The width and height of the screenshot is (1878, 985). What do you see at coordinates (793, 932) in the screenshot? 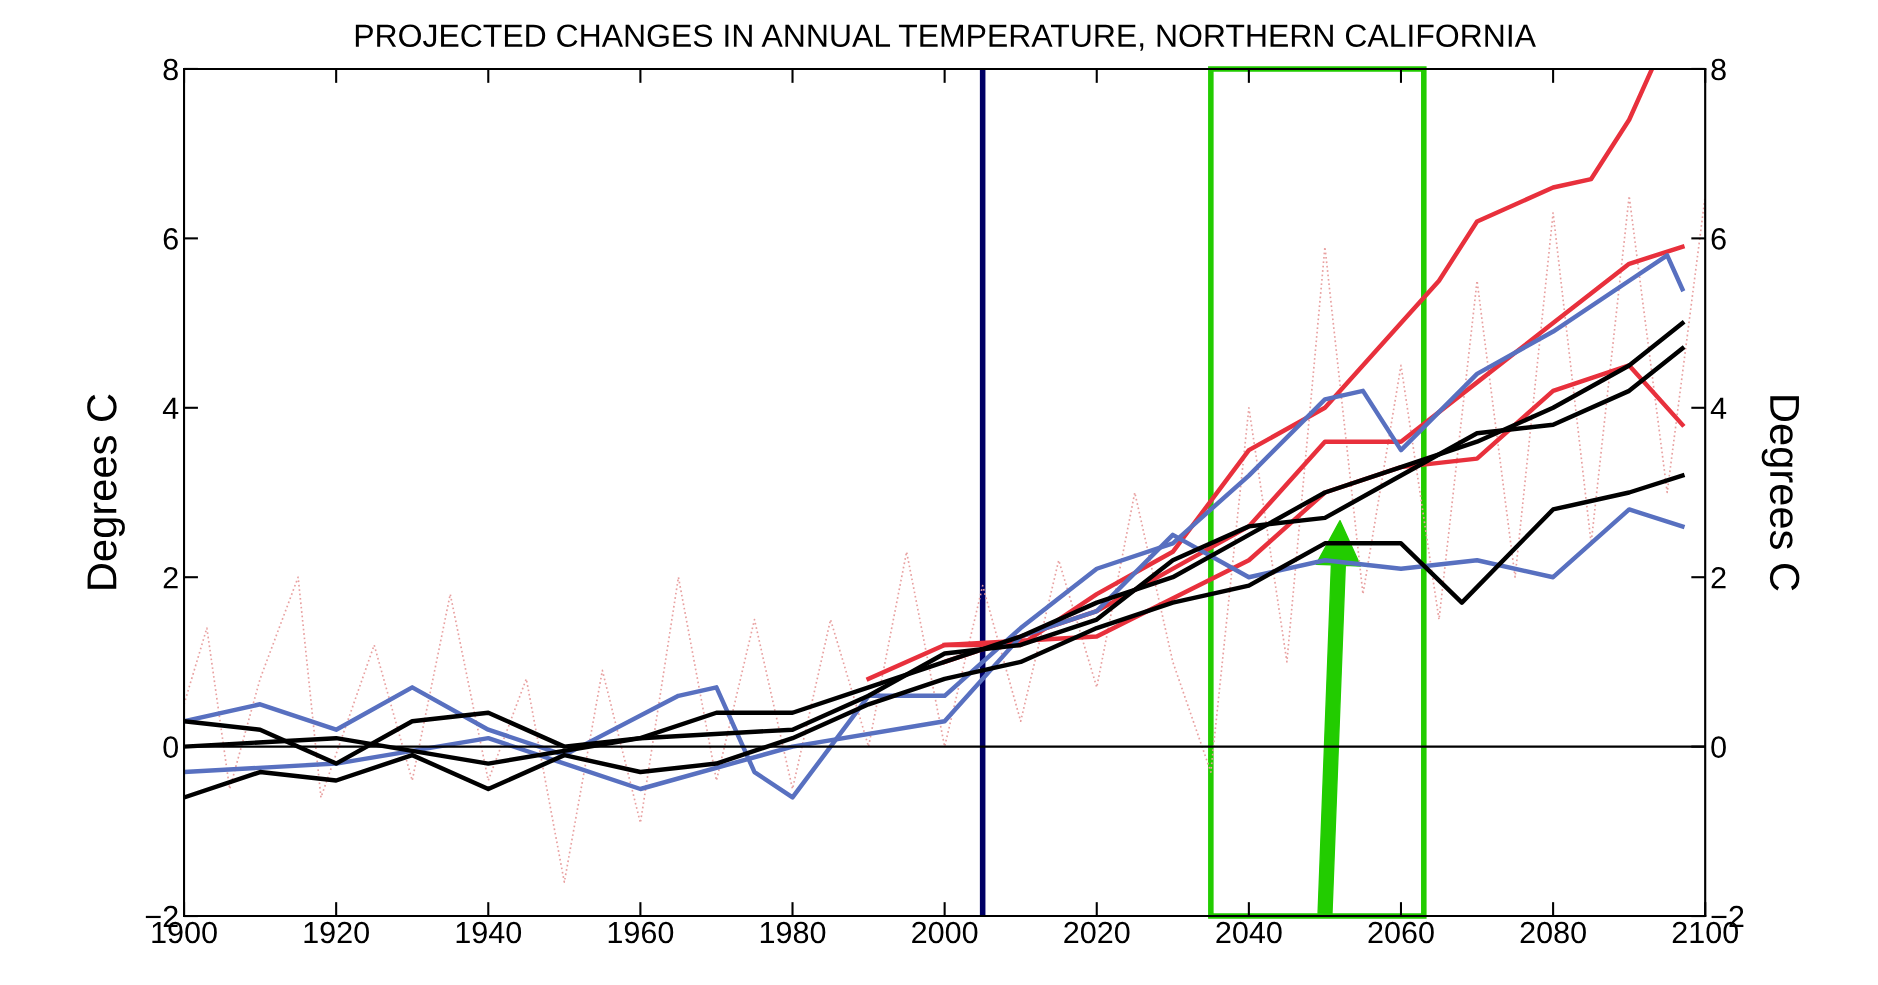
I see `x-tick-label: 1980` at bounding box center [793, 932].